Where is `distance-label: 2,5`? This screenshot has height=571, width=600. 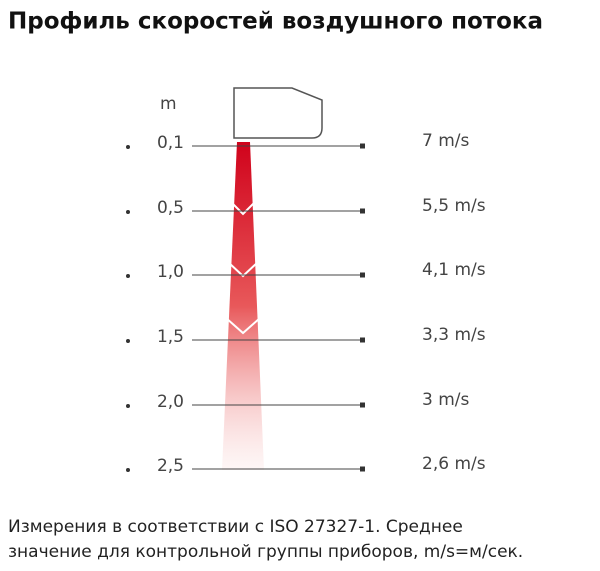 distance-label: 2,5 is located at coordinates (170, 466).